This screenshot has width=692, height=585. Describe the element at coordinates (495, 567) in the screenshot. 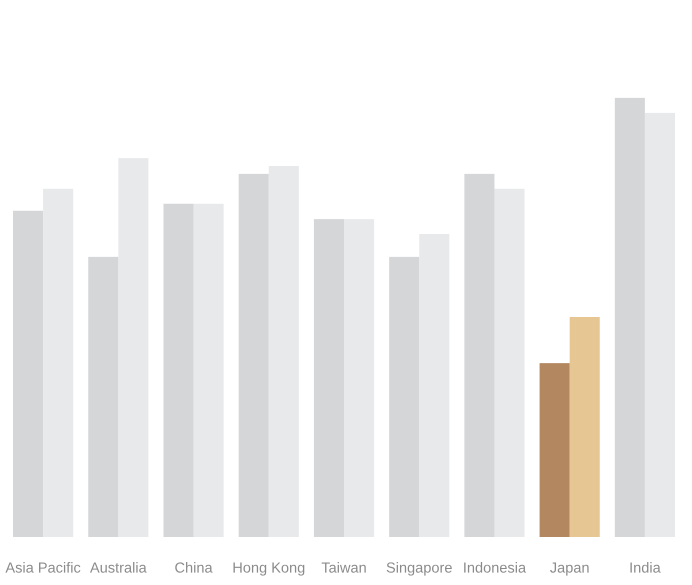

I see `x-tick-label: Indonesia` at that location.